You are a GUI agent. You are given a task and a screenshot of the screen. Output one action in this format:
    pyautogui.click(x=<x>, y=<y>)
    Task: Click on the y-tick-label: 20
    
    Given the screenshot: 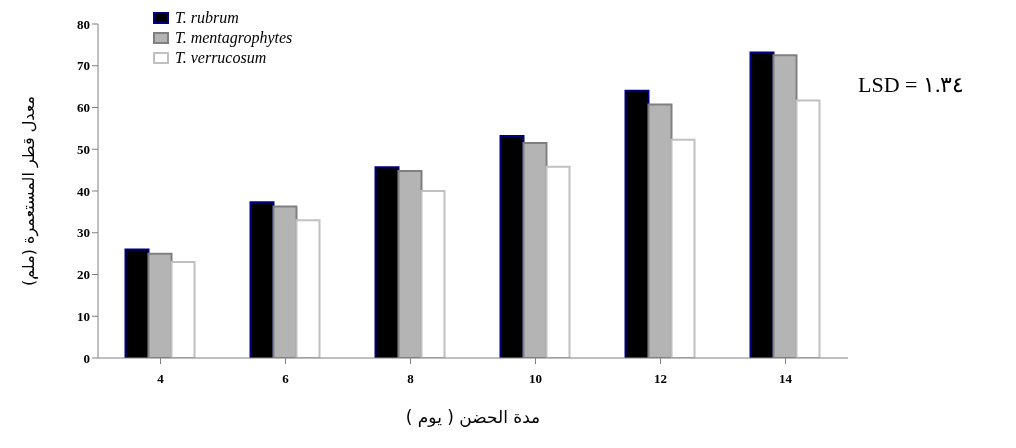 What is the action you would take?
    pyautogui.click(x=83, y=275)
    